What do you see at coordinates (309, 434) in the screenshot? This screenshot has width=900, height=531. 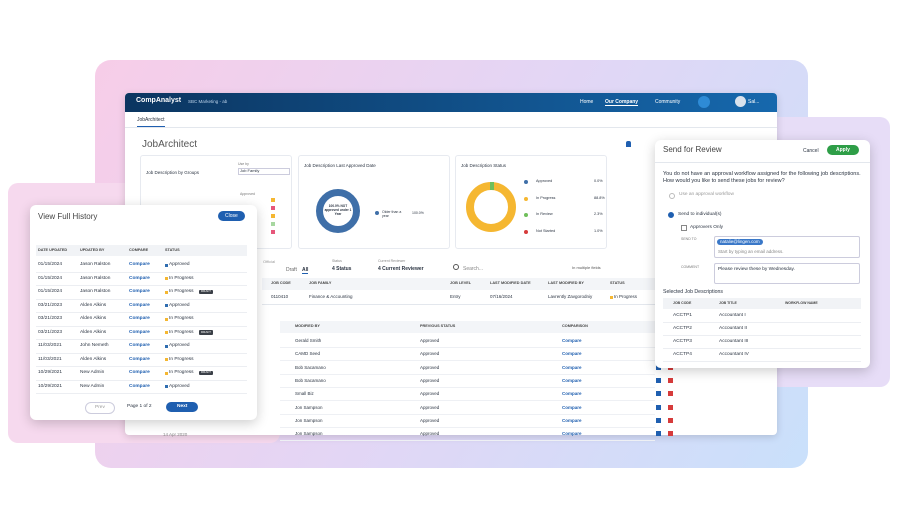 I see `cell: Jon Sampson` at bounding box center [309, 434].